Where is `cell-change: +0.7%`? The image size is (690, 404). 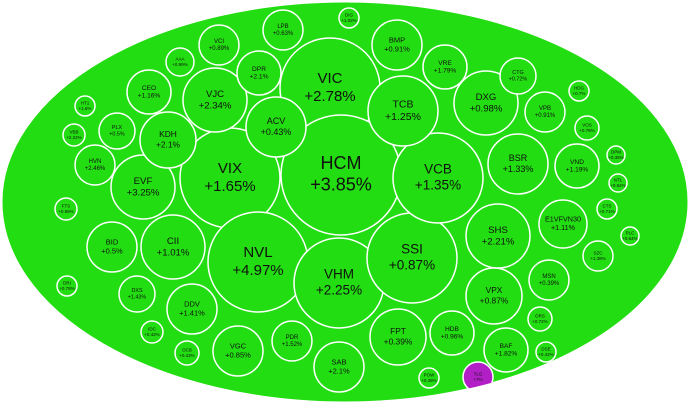
cell-change: +0.7% is located at coordinates (579, 93).